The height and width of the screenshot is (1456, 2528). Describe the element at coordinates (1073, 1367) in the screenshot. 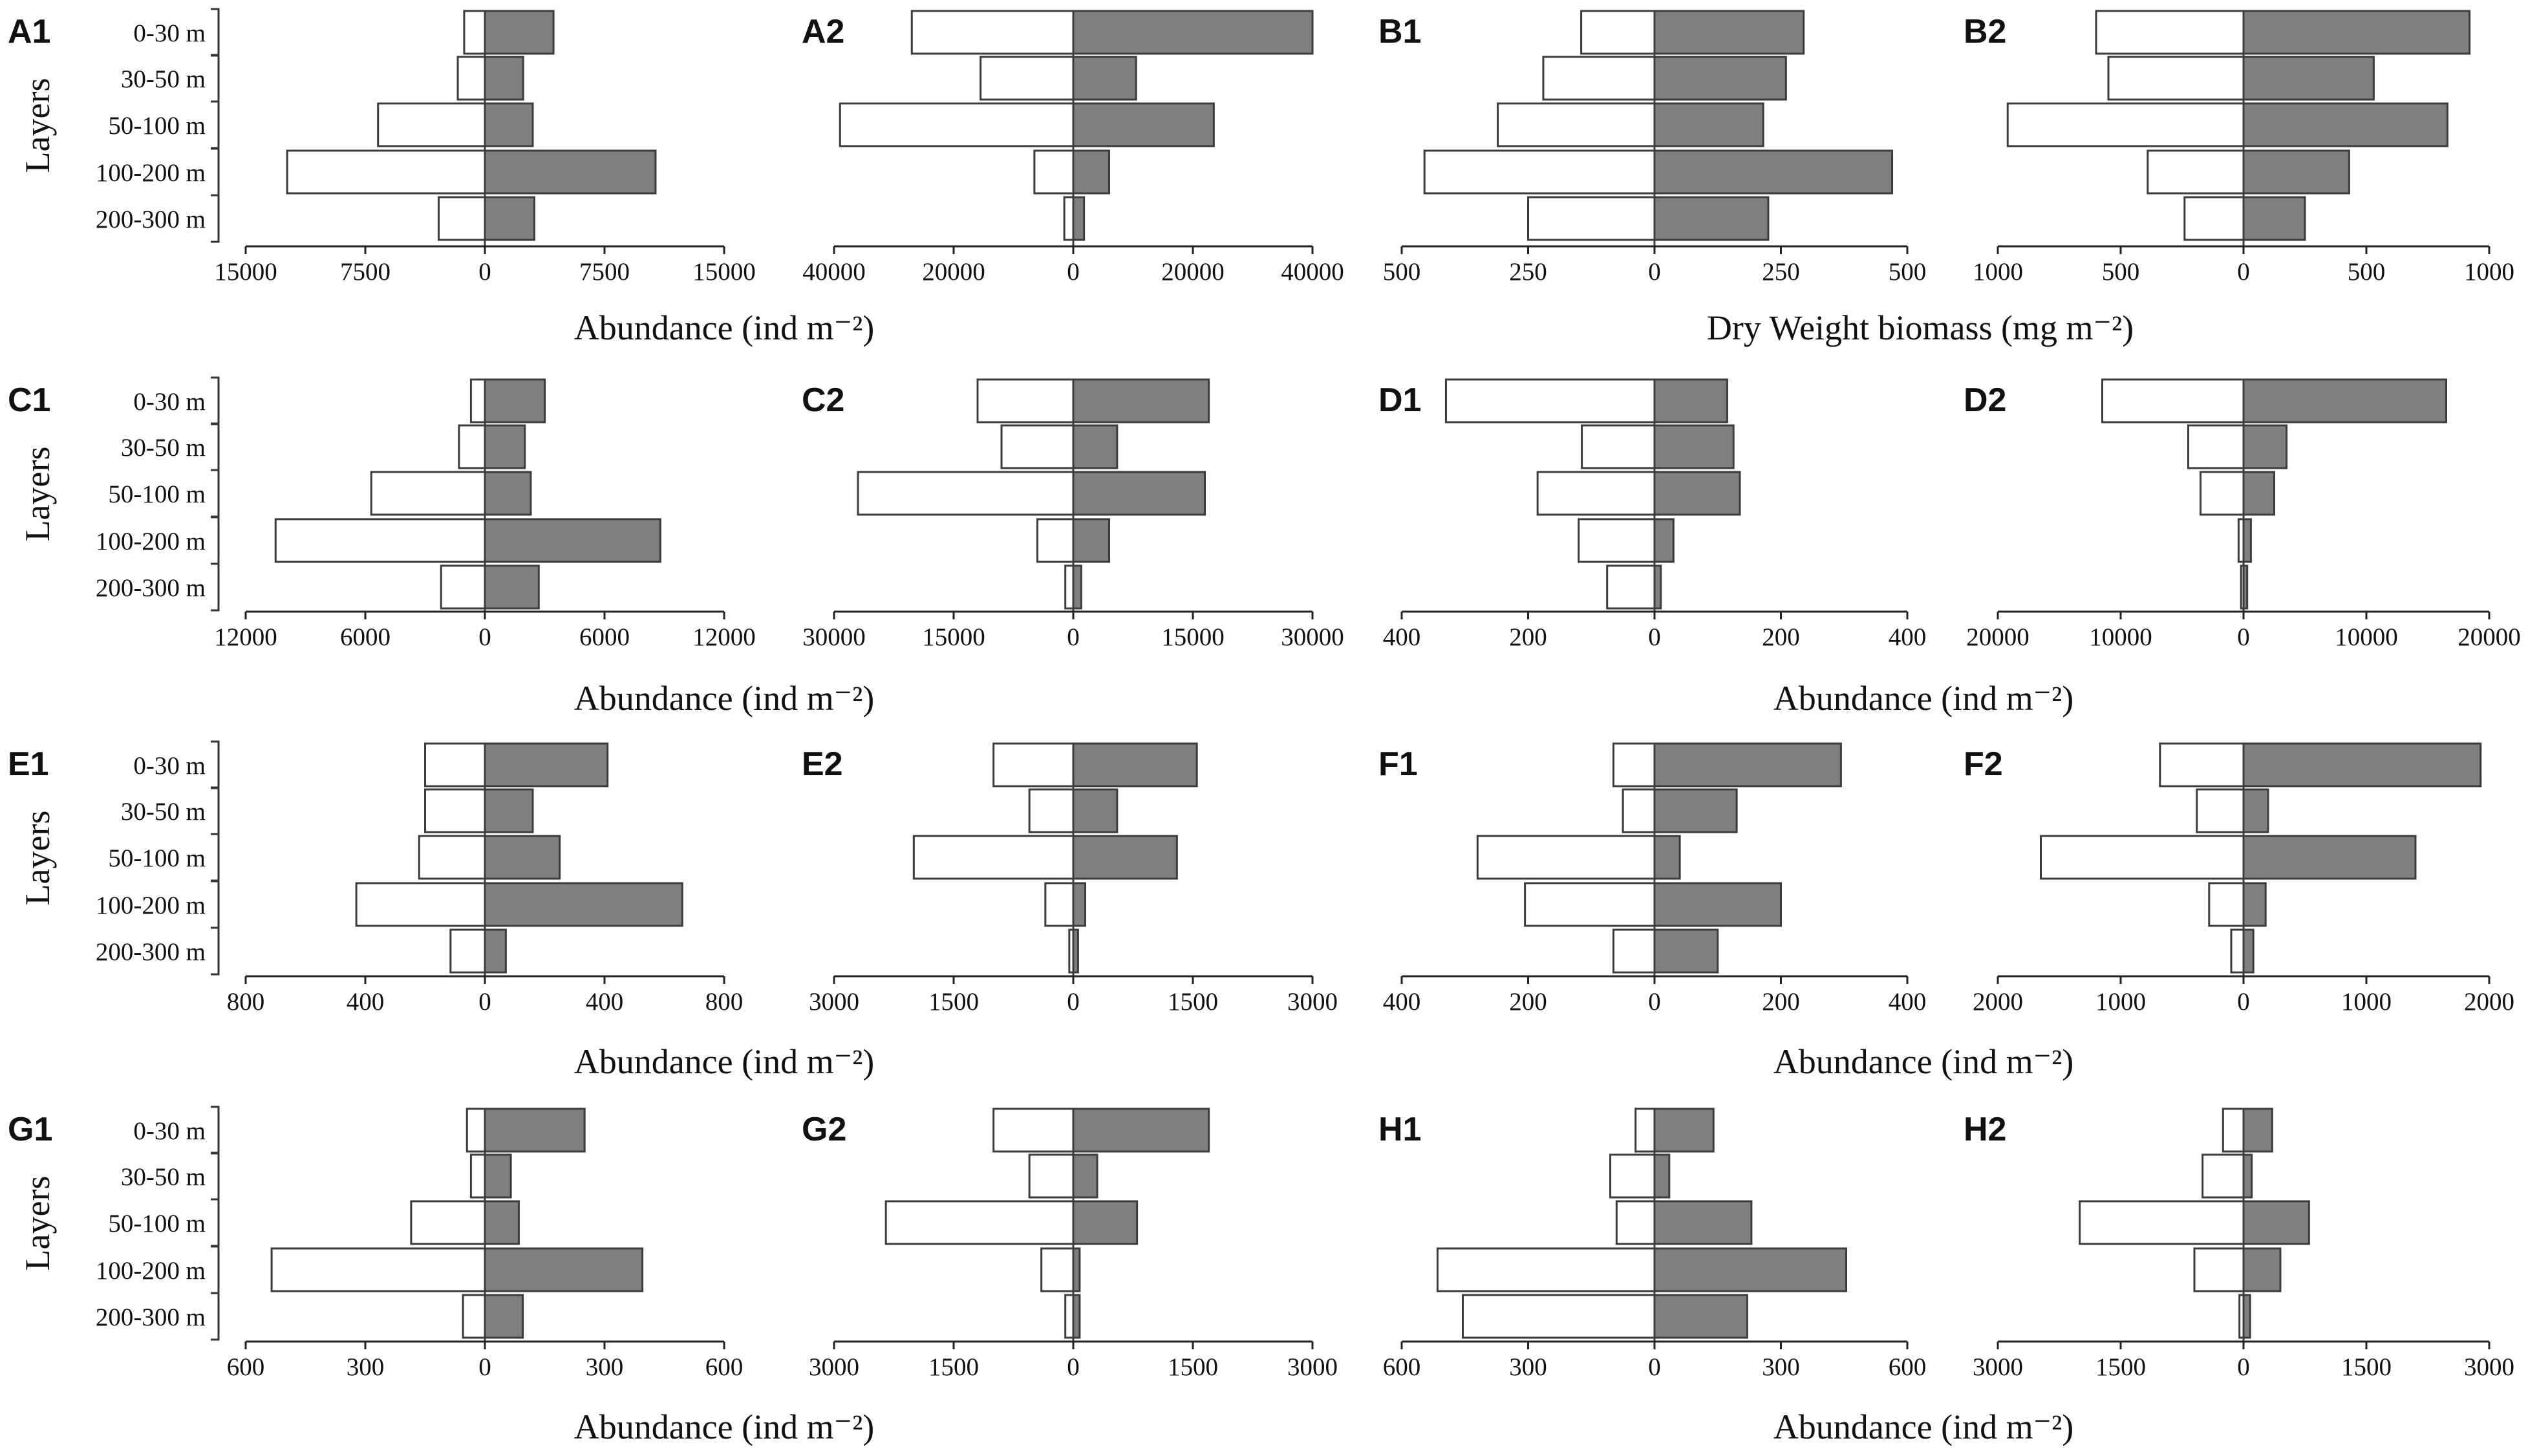

I see `tick-label-g2-3: 0` at that location.